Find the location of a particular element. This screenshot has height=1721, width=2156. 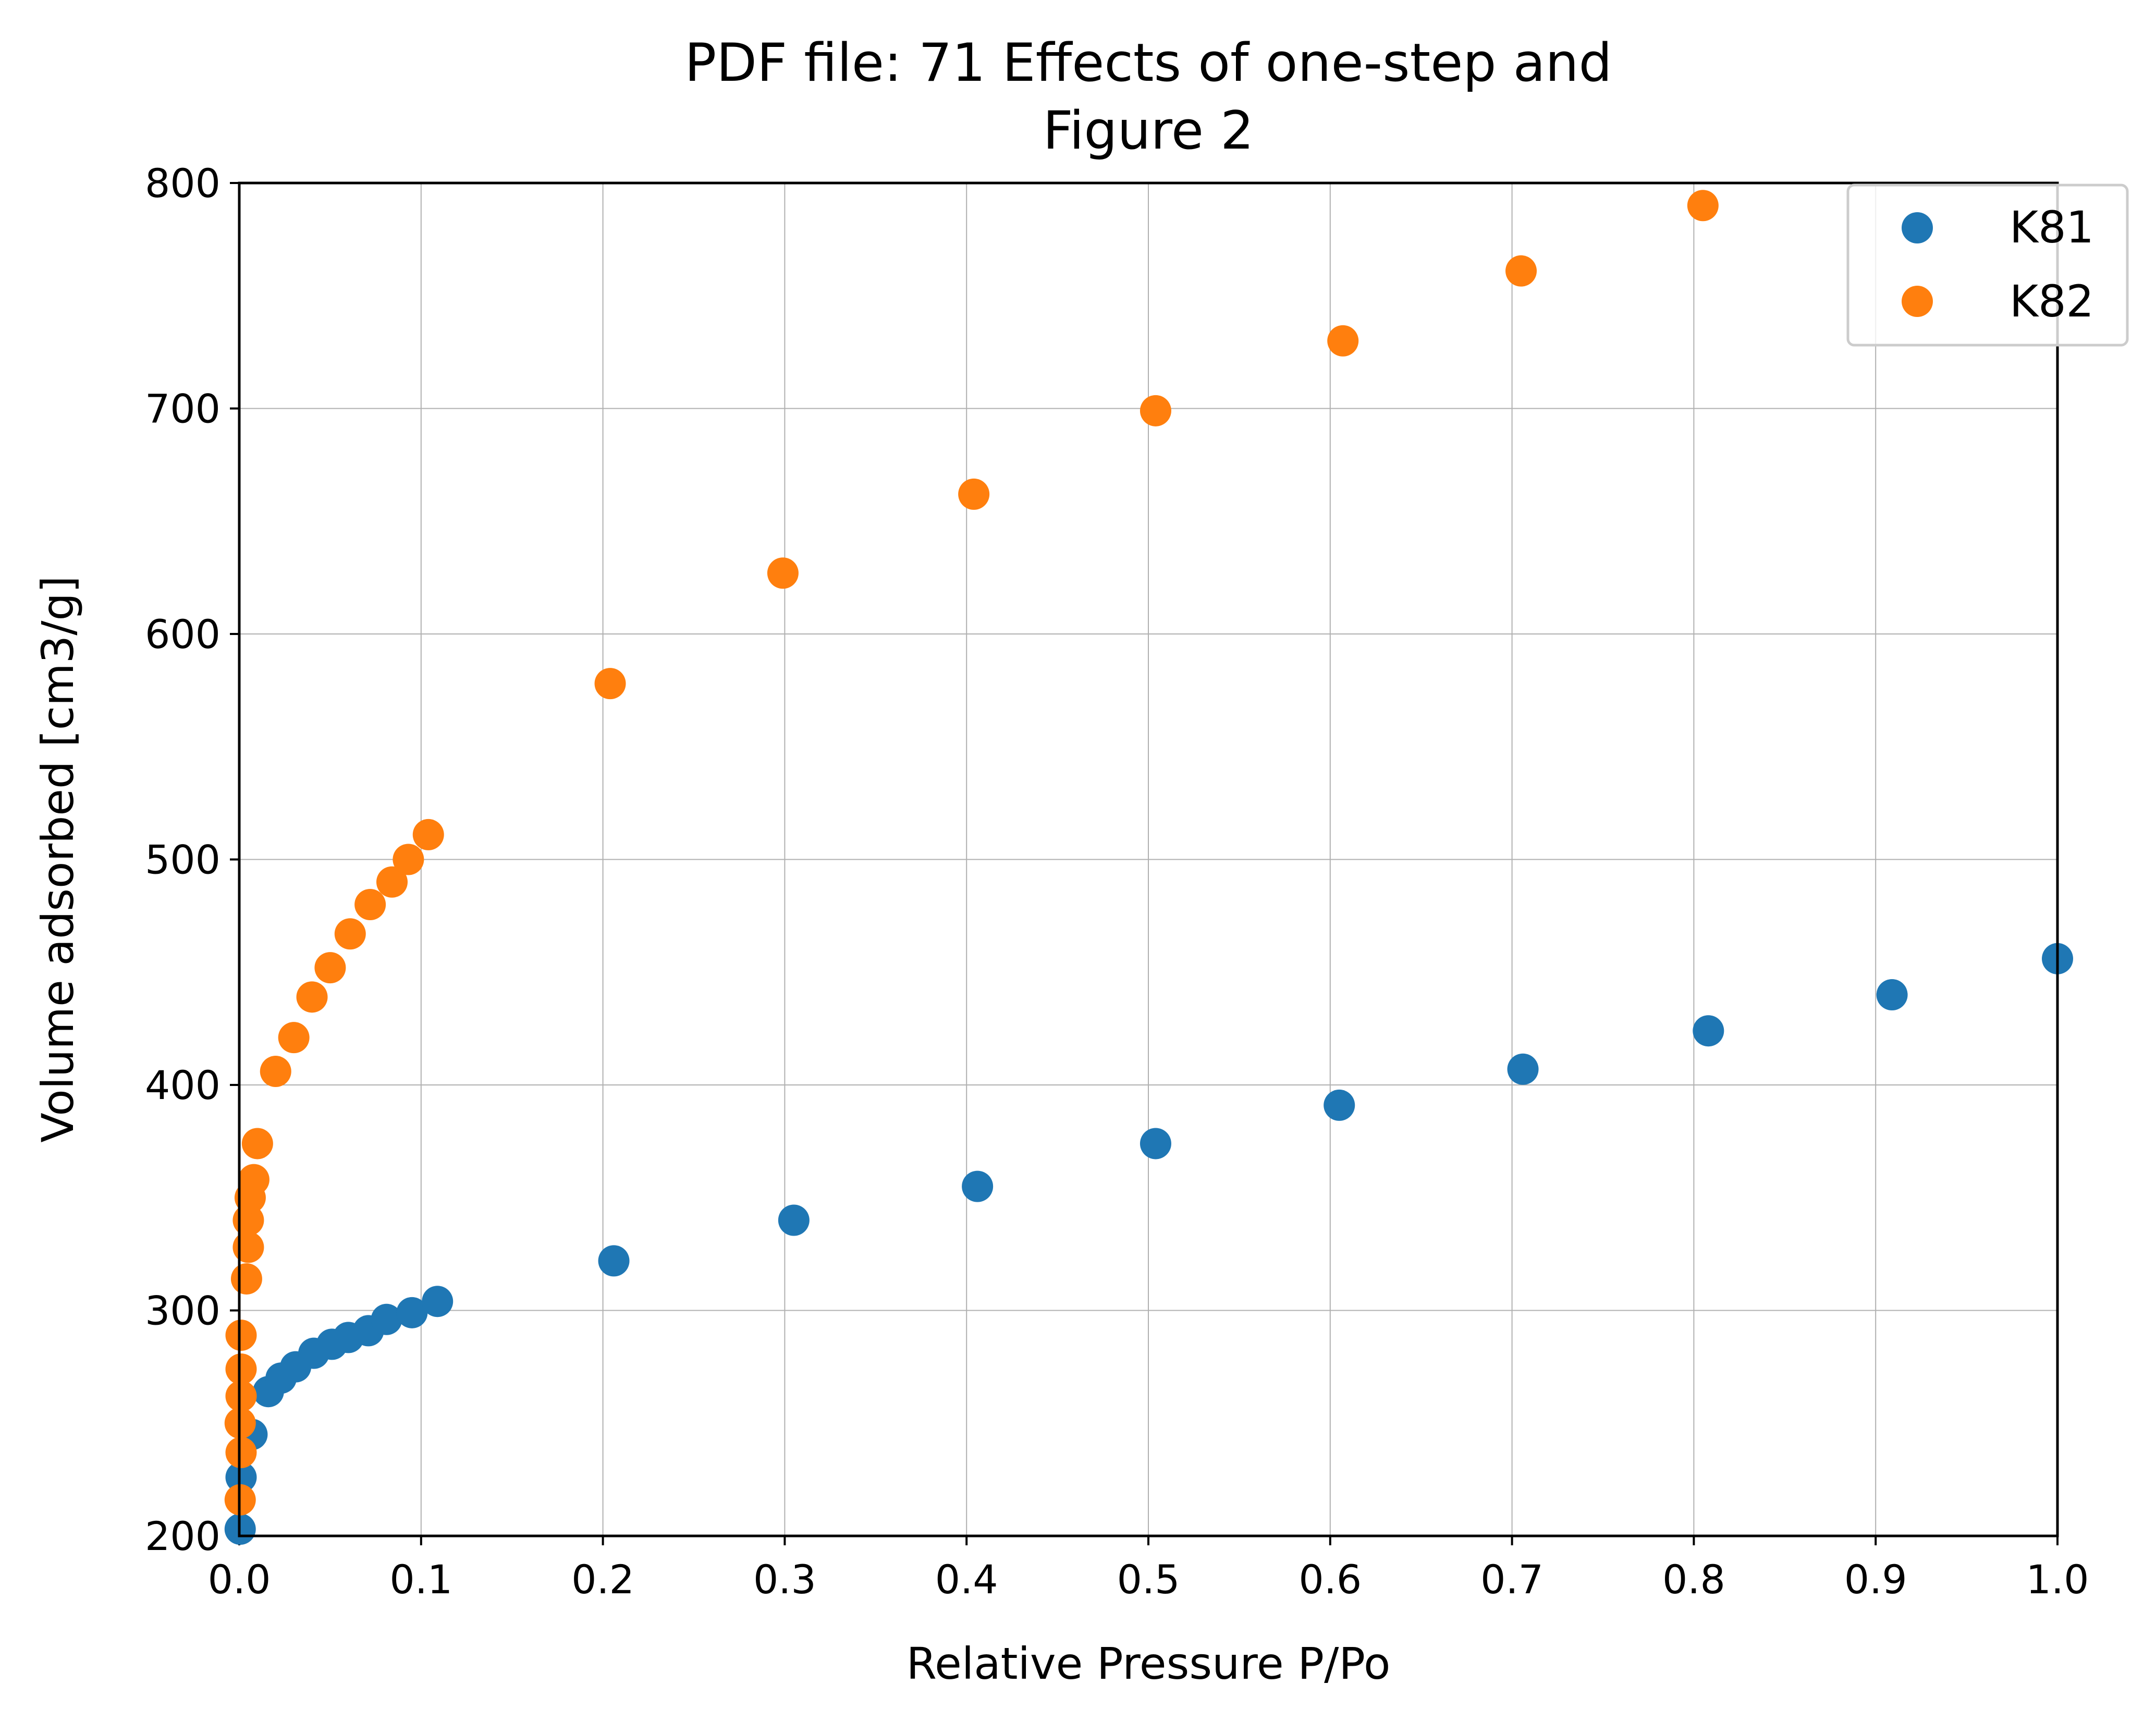

legend-marker-k81 is located at coordinates (1917, 228).